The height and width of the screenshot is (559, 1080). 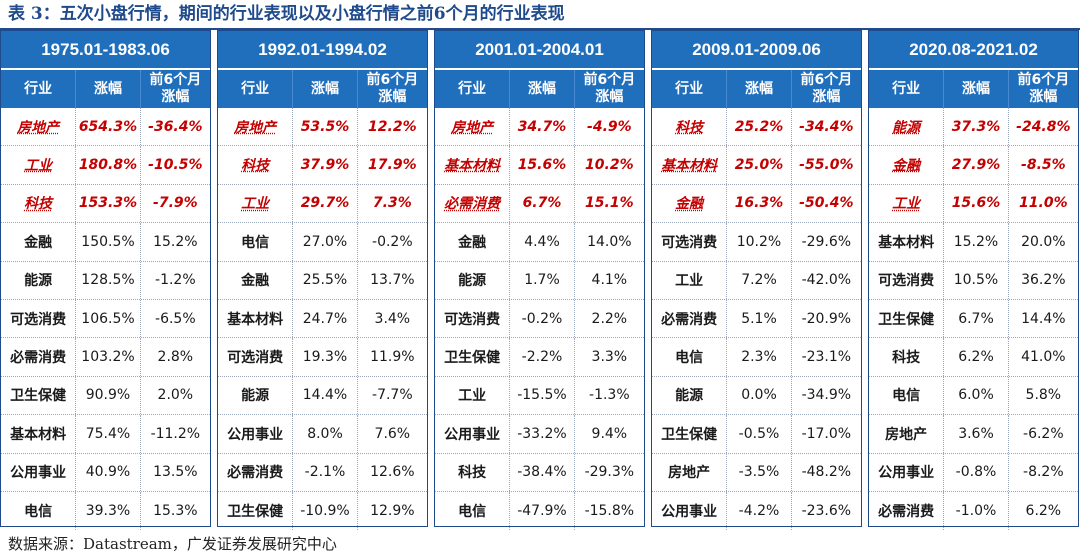 I want to click on table-row-highlighted: 工业 15.6% 11.0%, so click(x=973, y=204).